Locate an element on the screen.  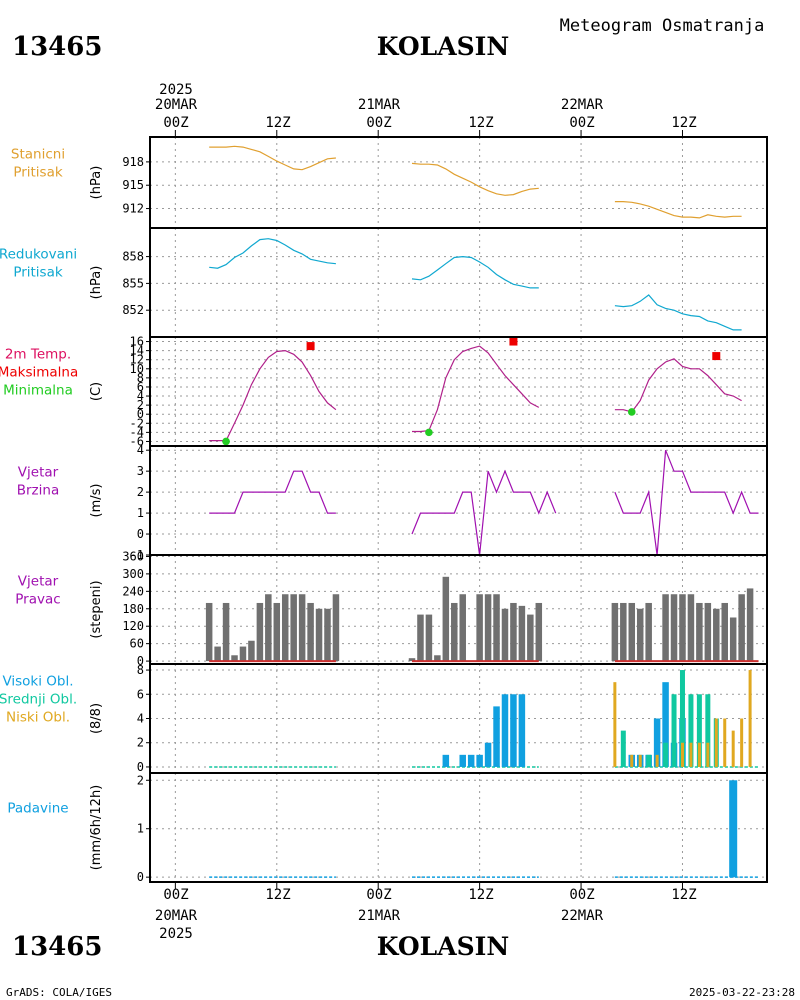
panel-unit-label: (hPa) is located at coordinates (96, 183).